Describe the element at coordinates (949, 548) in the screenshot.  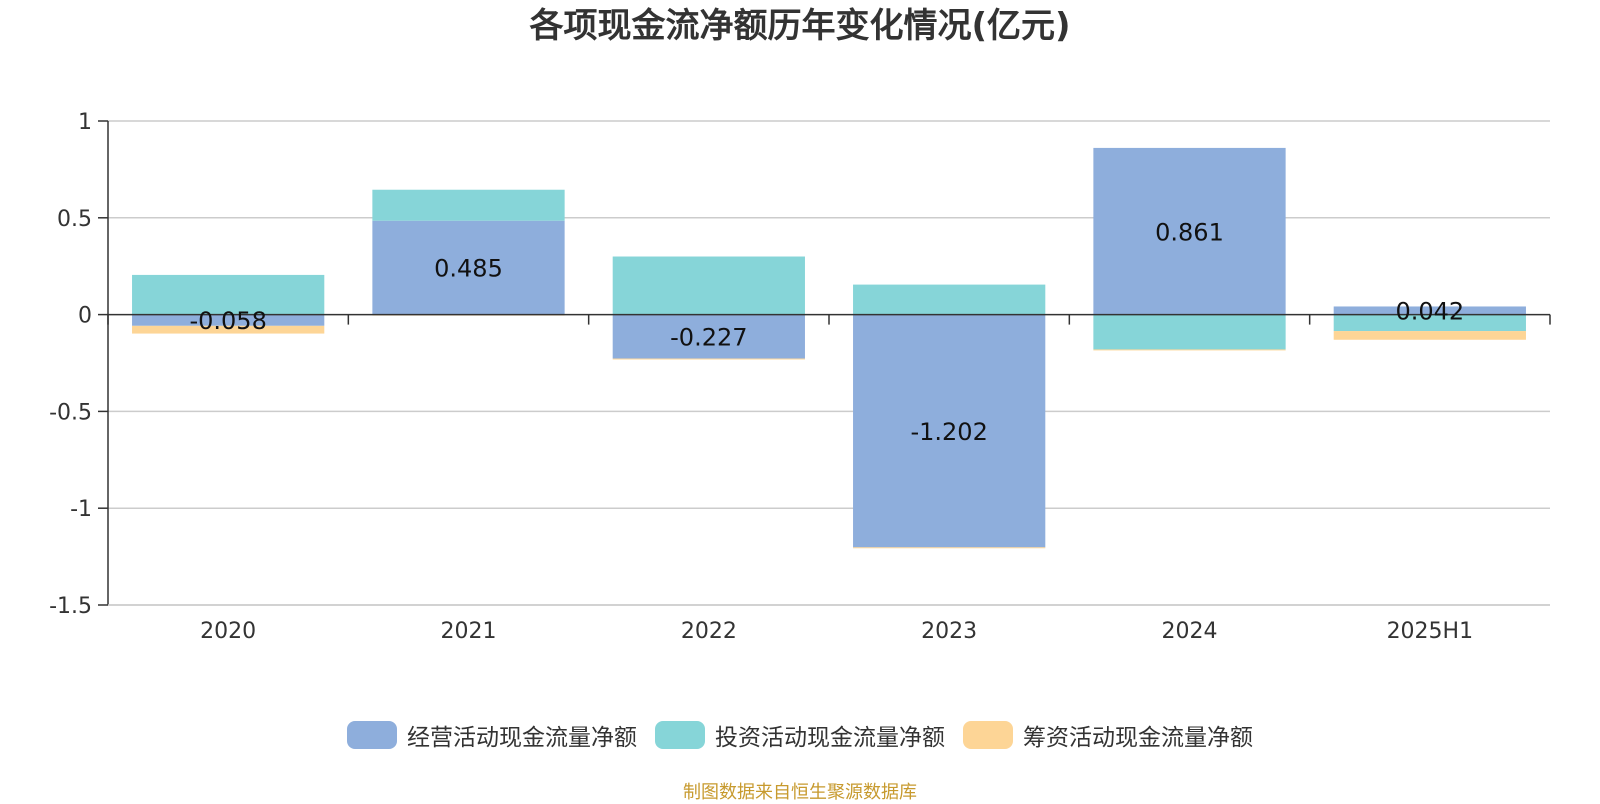
I see `bar-series2-2023` at that location.